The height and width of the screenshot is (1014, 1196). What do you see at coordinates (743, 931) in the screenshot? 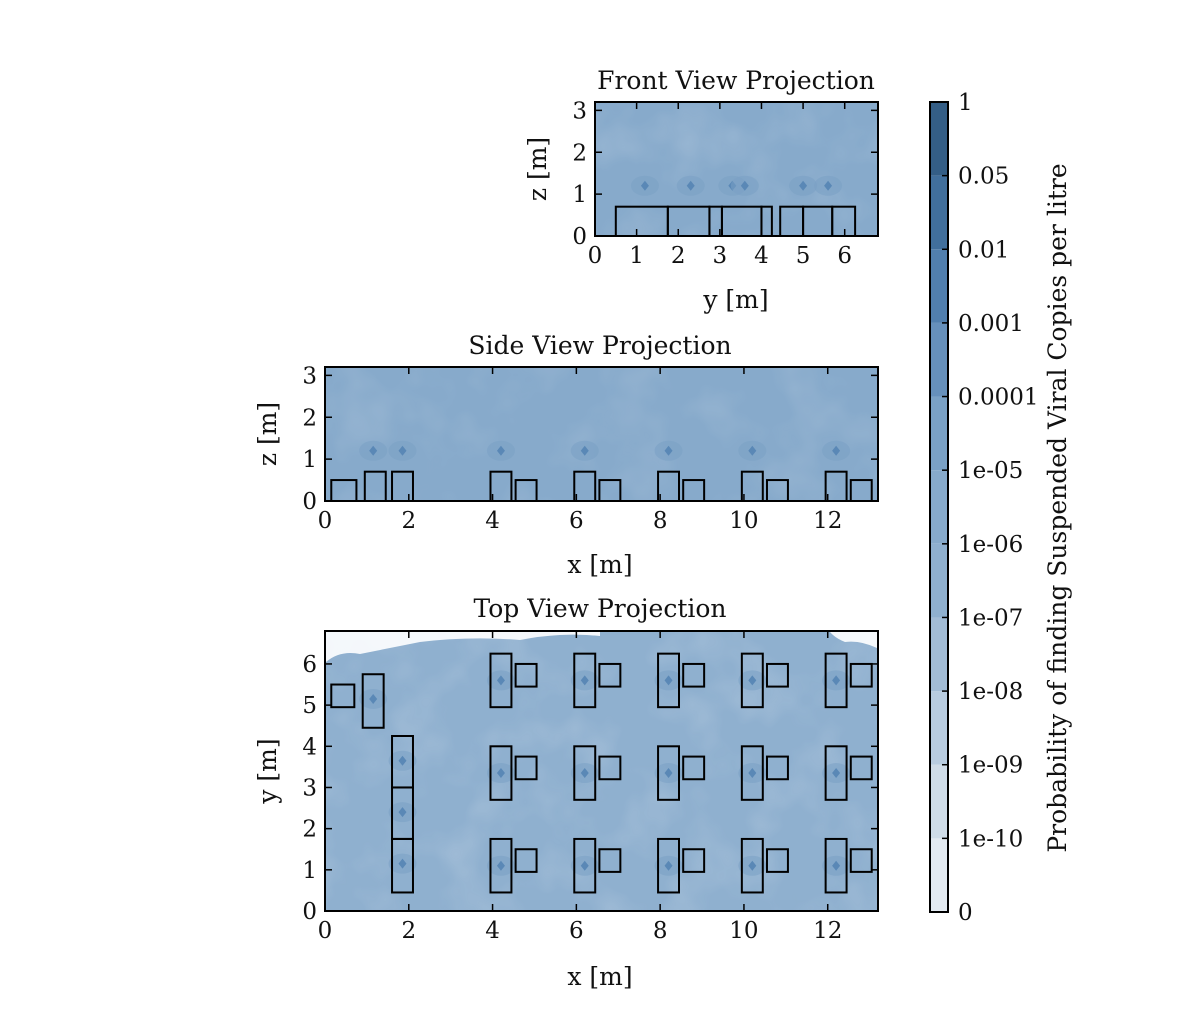
I see `top-xtick-label: 10` at bounding box center [743, 931].